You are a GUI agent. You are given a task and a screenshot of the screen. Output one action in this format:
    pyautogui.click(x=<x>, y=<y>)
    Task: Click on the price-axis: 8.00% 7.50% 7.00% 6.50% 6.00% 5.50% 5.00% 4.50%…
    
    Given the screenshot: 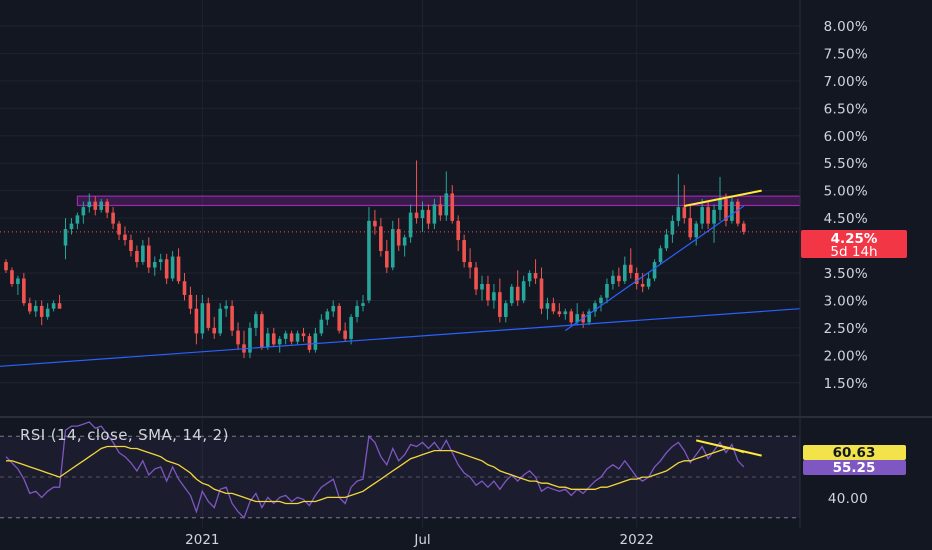 What is the action you would take?
    pyautogui.click(x=846, y=205)
    